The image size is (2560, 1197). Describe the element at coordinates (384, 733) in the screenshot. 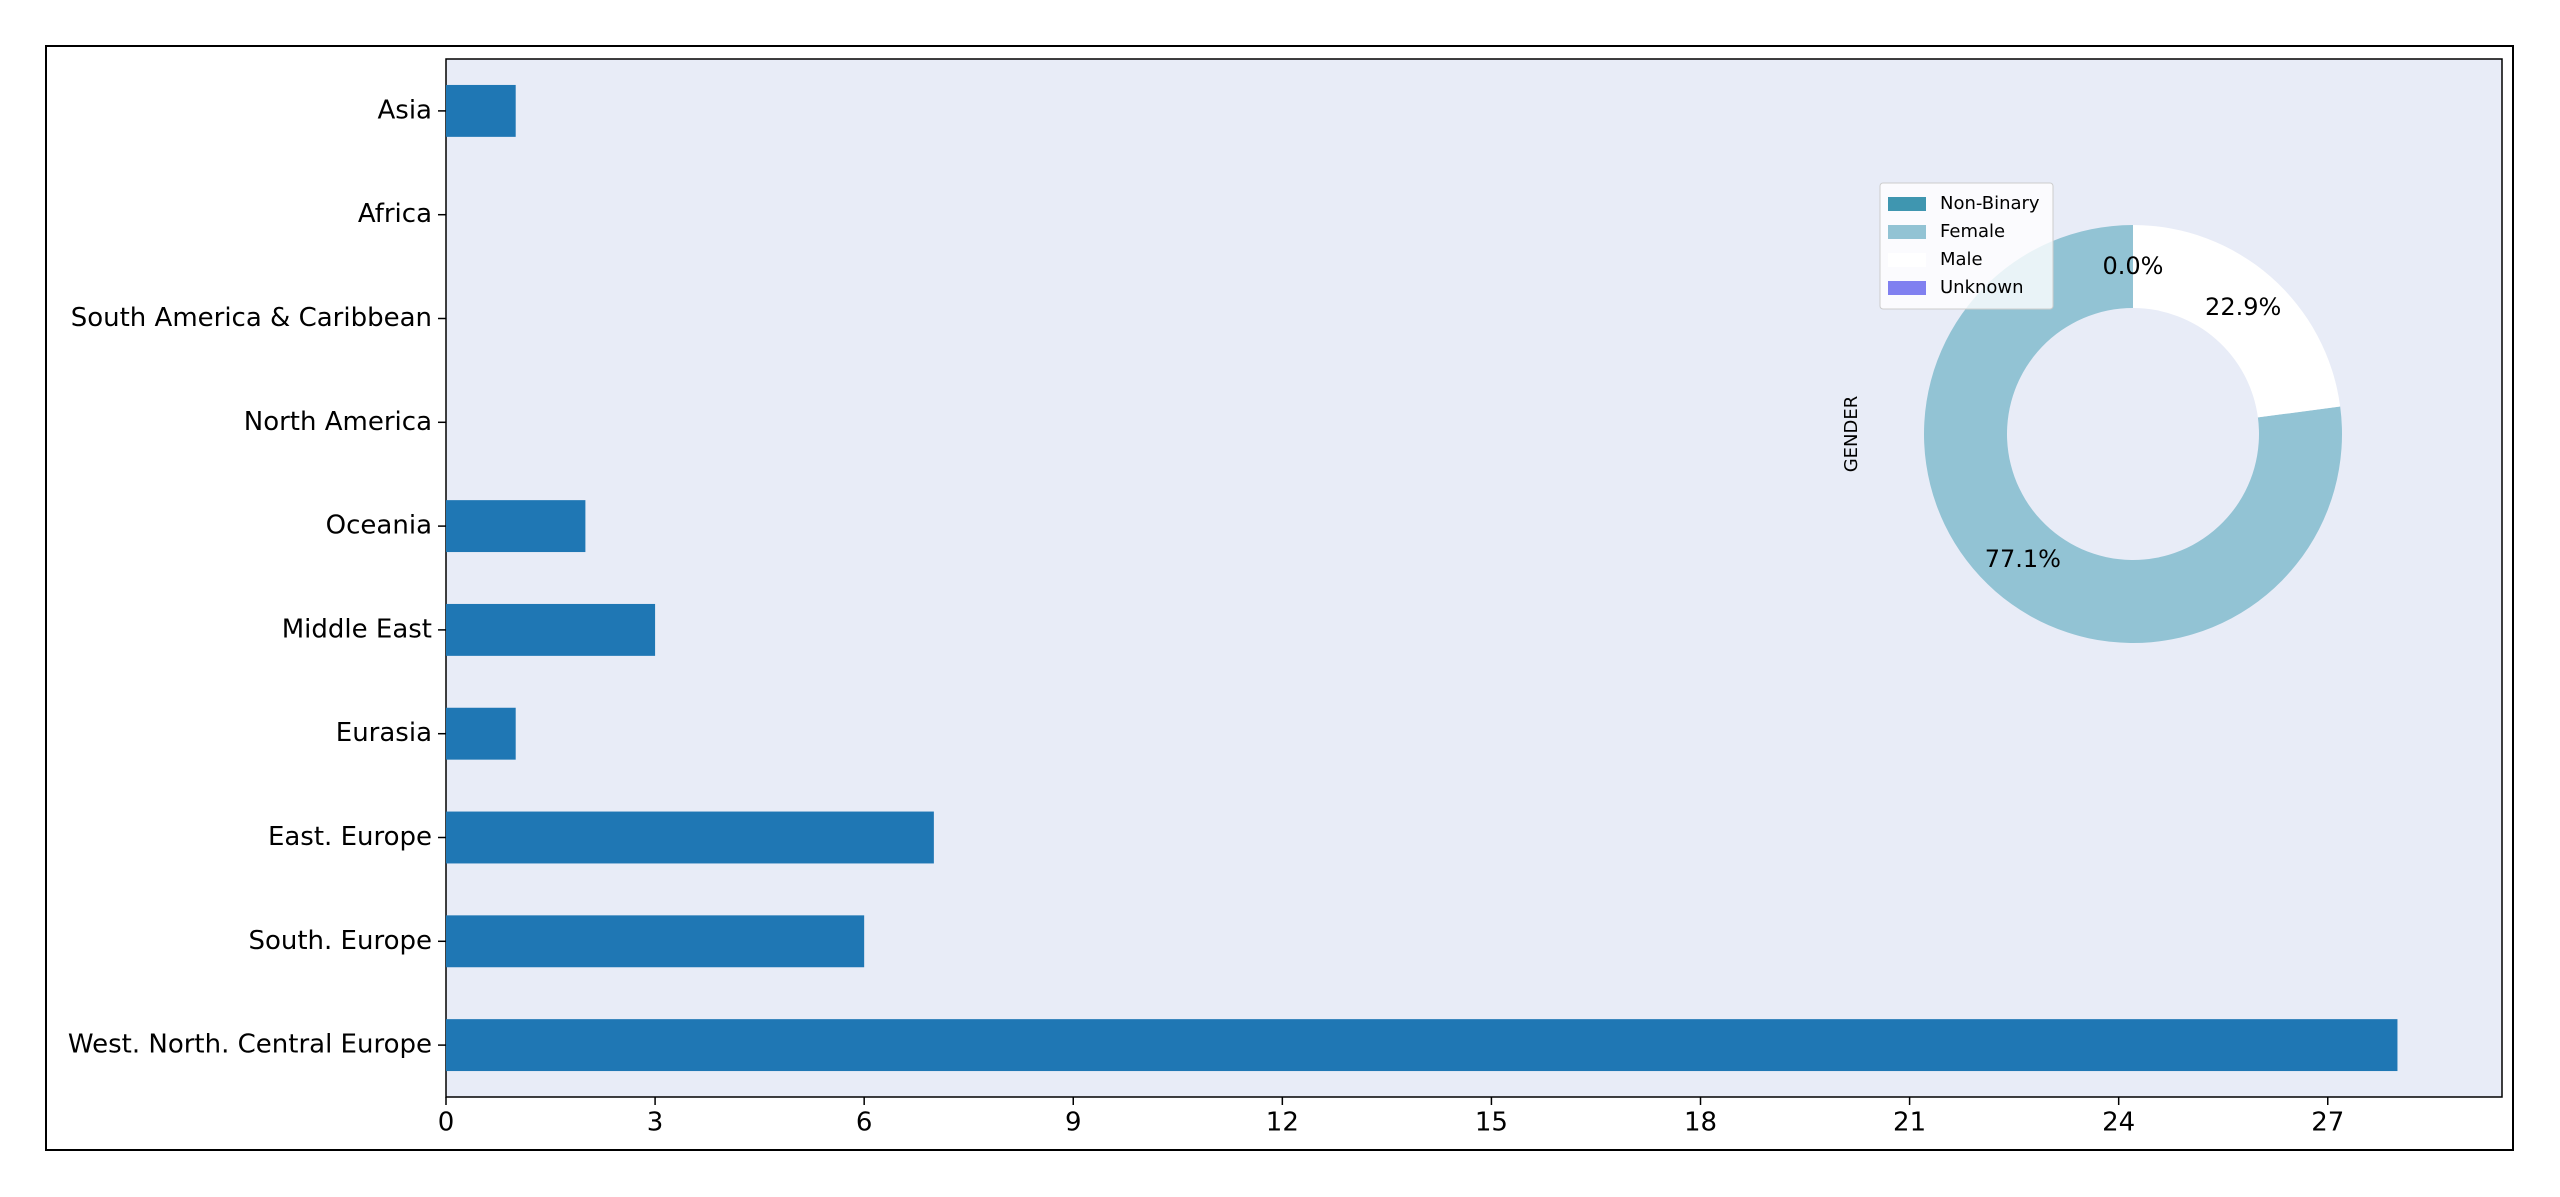

I see `y-tick-label: Eurasia` at that location.